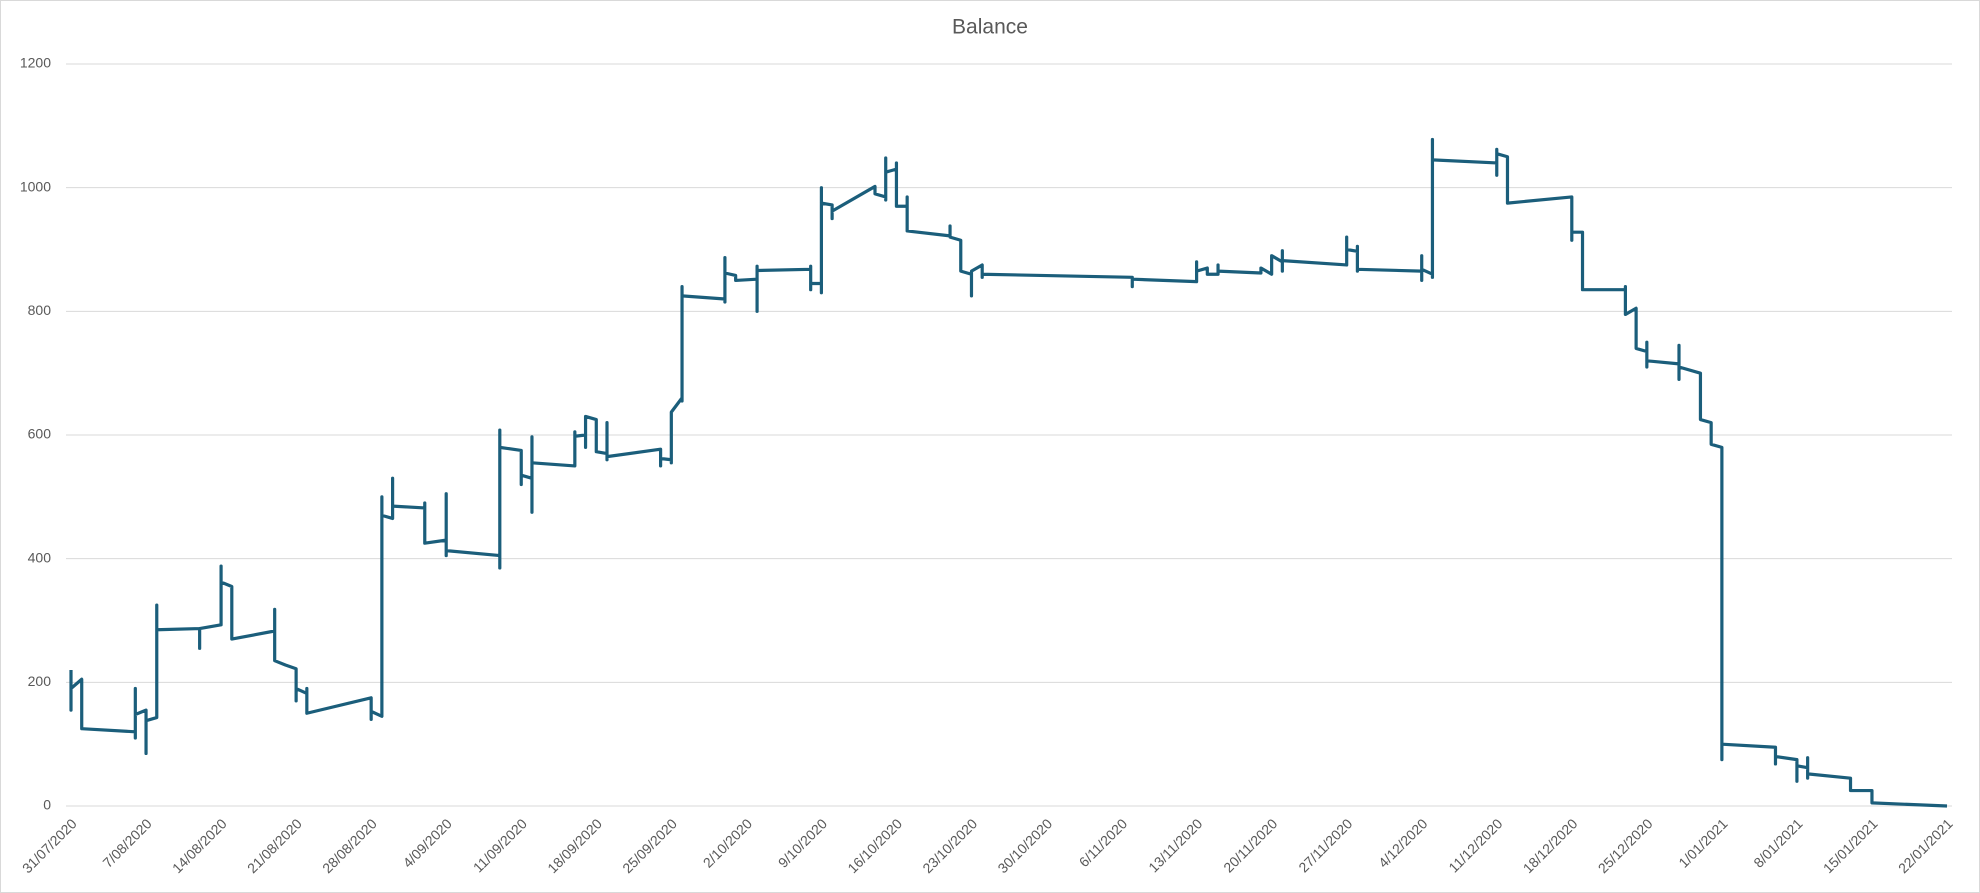  Describe the element at coordinates (40, 434) in the screenshot. I see `y-tick-label: 600` at that location.